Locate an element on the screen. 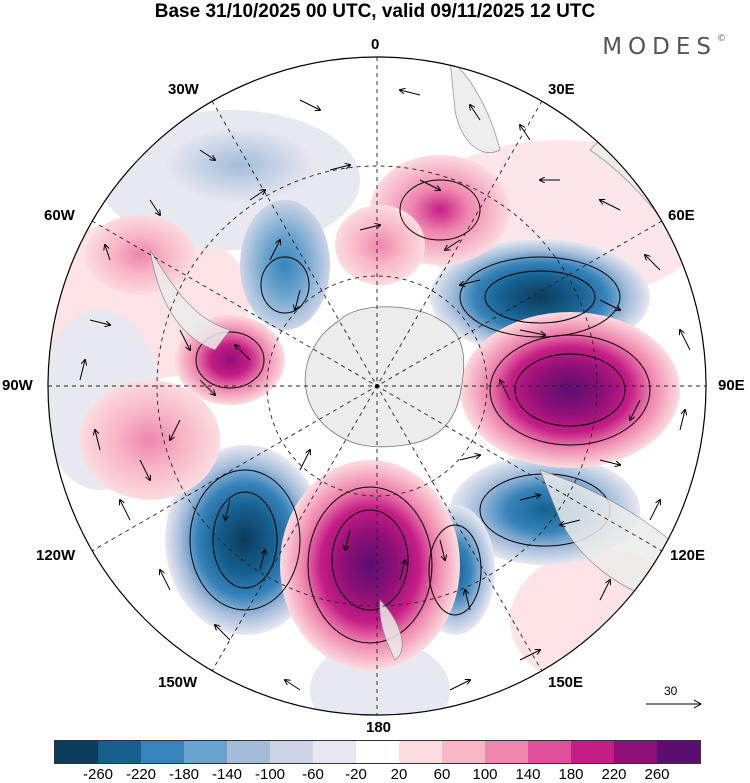 This screenshot has width=750, height=783. lon-label-0: 0 is located at coordinates (375, 44).